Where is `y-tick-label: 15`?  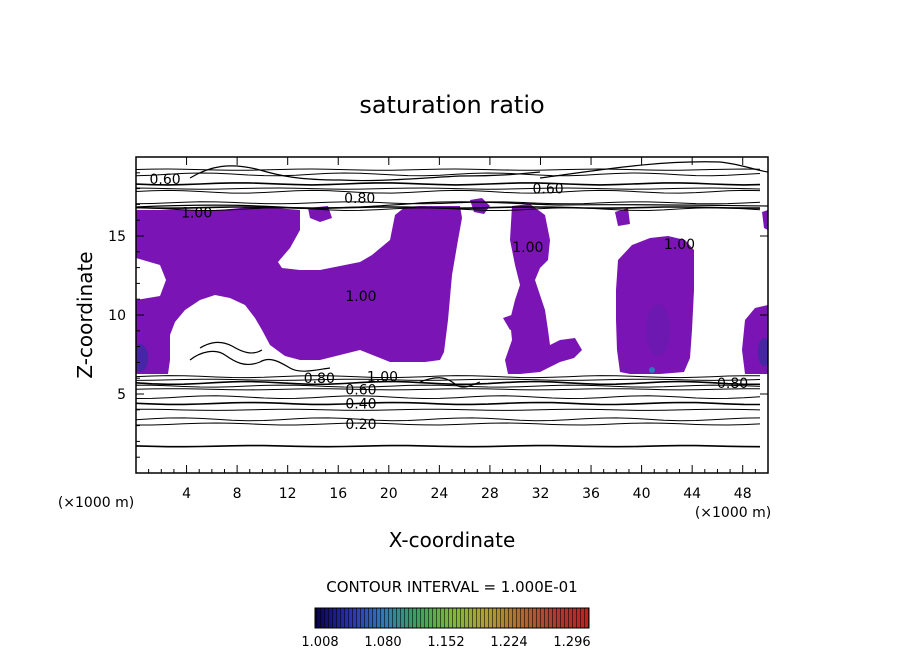 y-tick-label: 15 is located at coordinates (117, 237).